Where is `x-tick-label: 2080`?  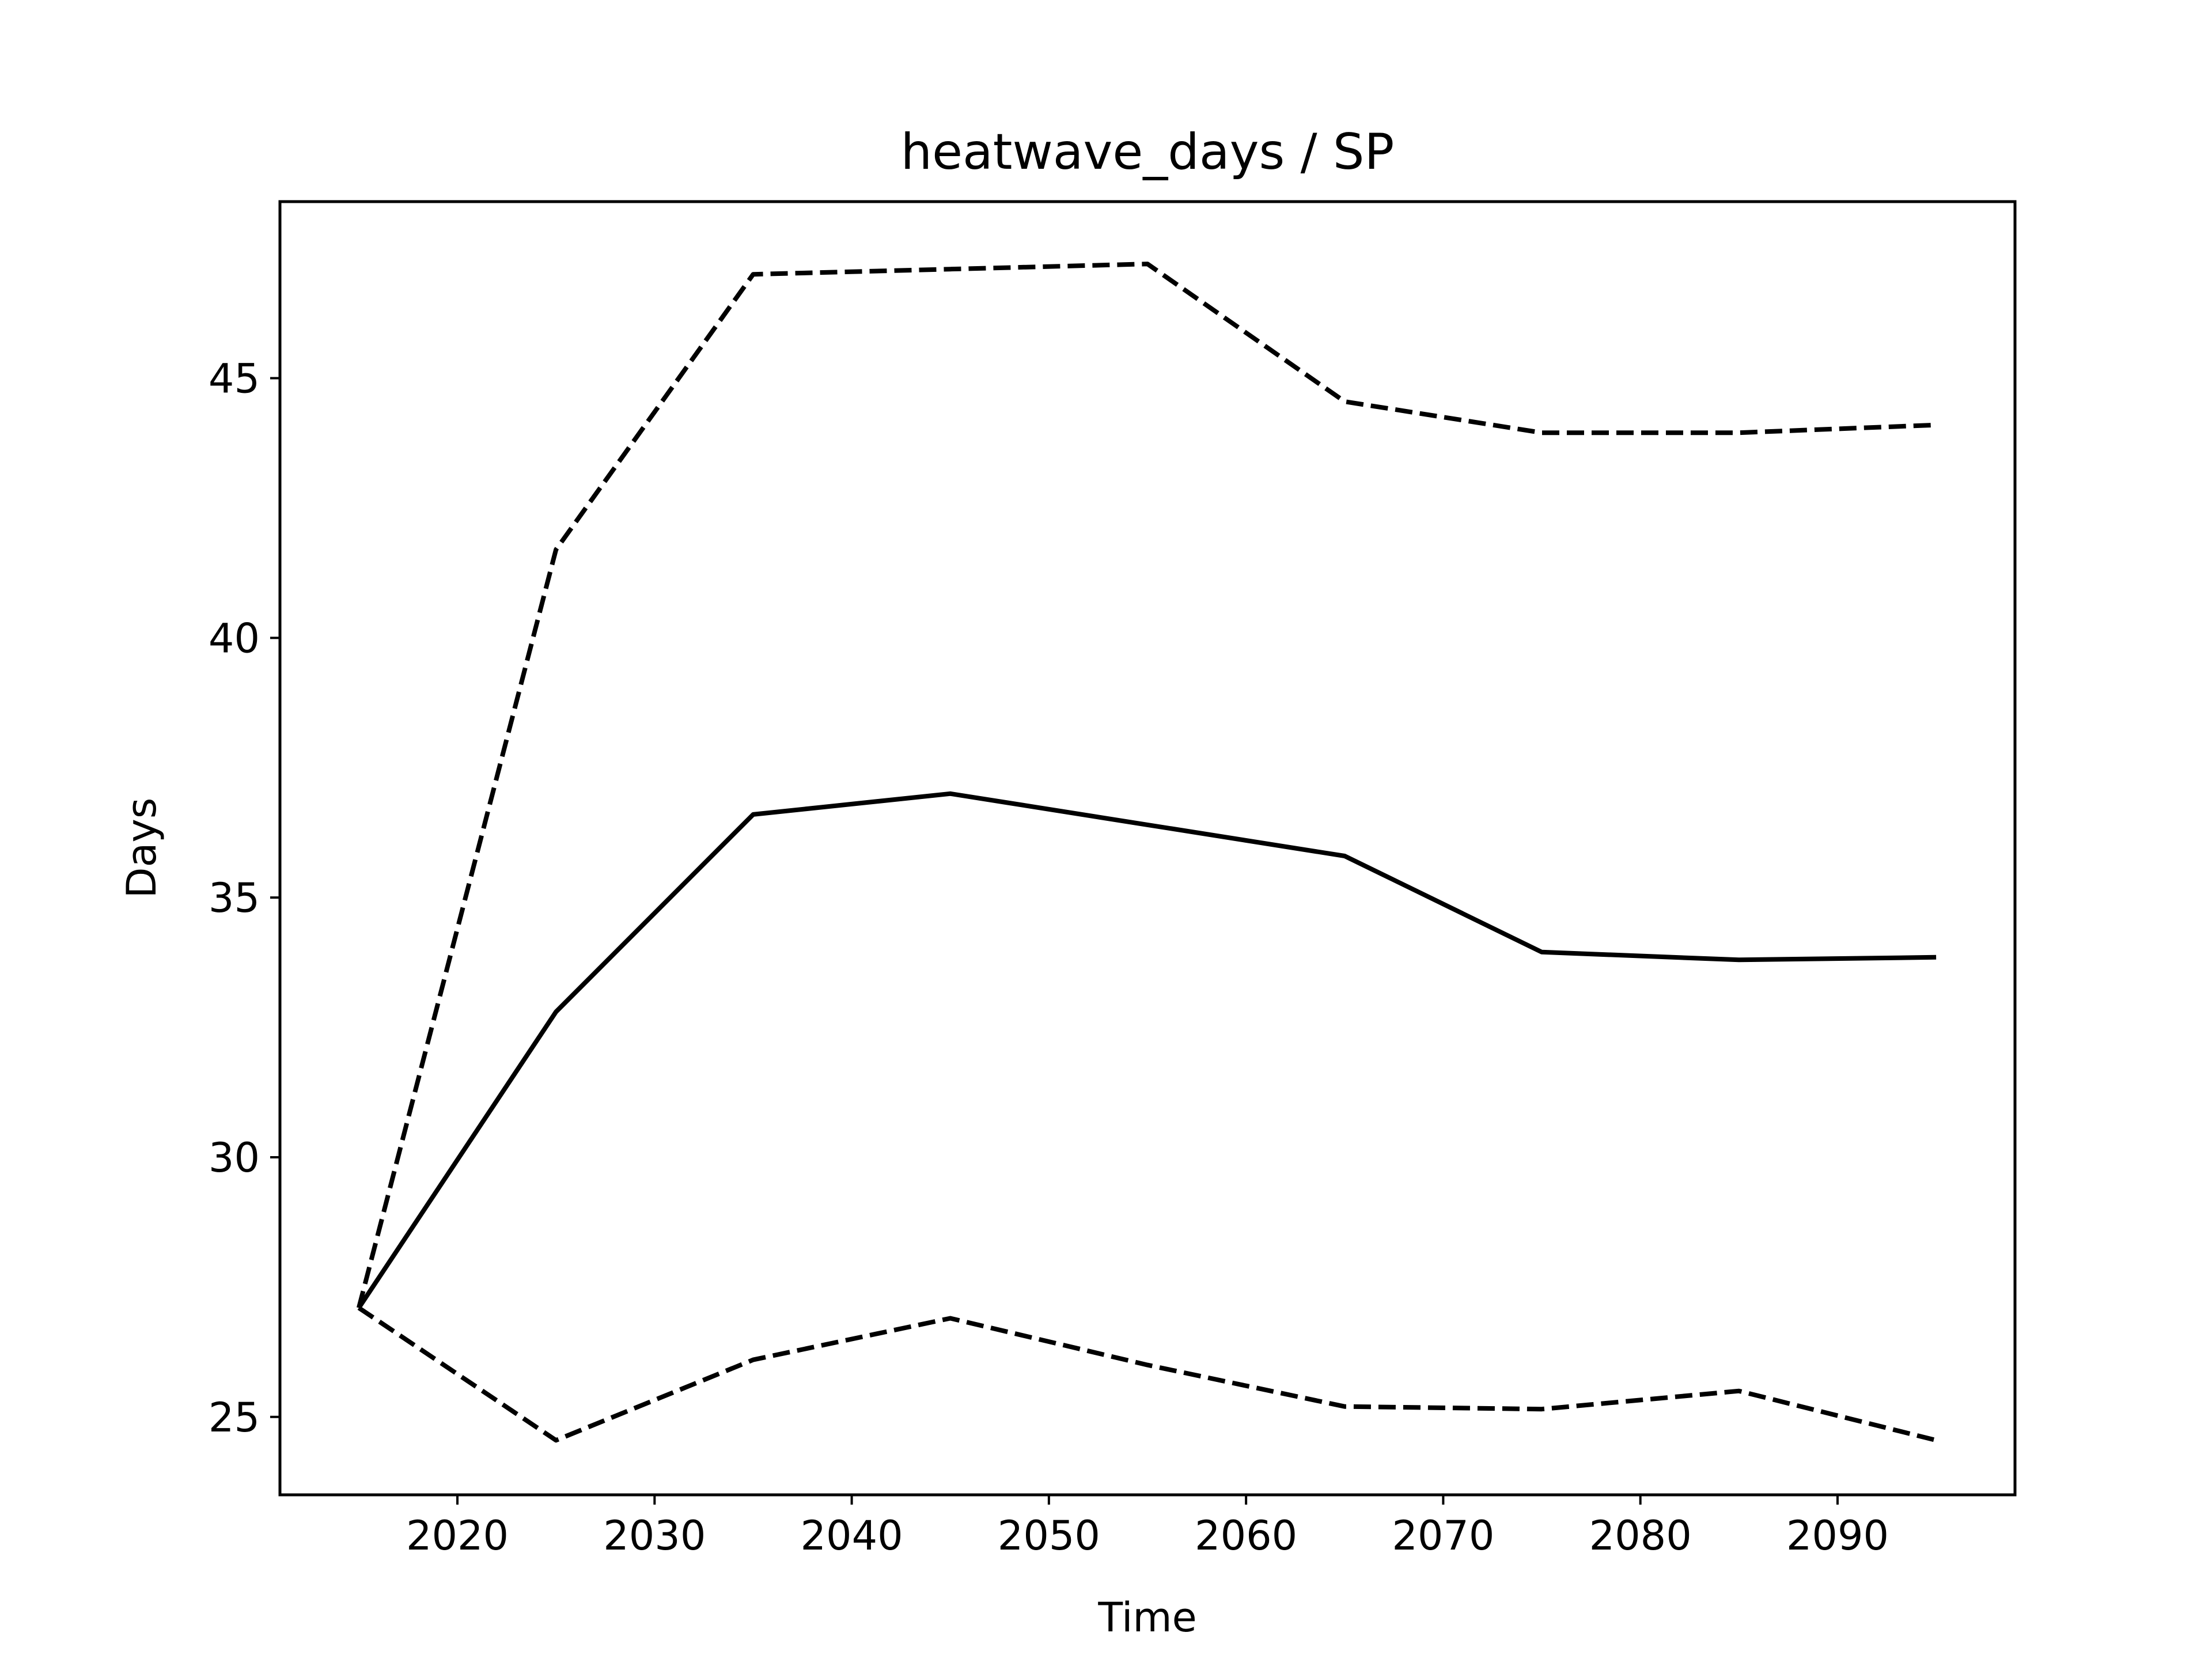 x-tick-label: 2080 is located at coordinates (1640, 1535).